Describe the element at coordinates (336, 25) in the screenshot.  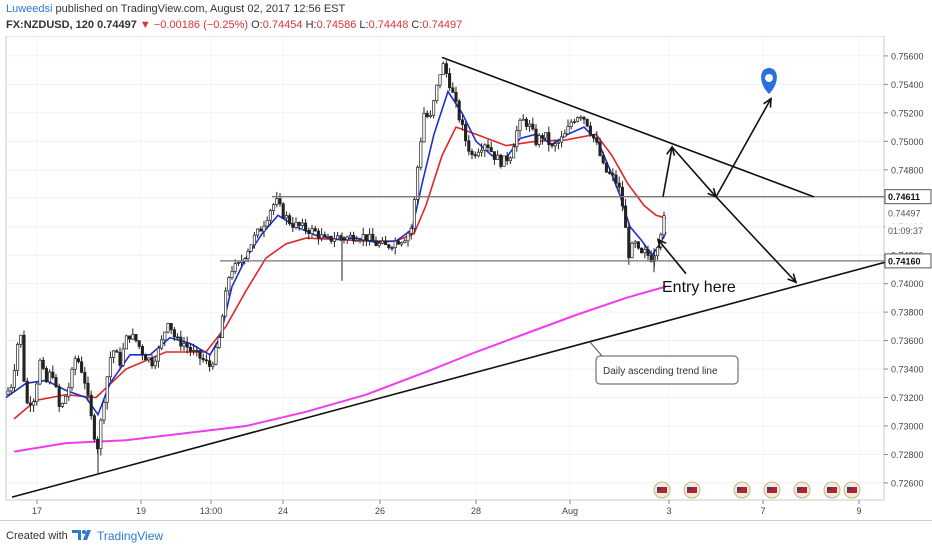
I see `high-value: 0.74586` at that location.